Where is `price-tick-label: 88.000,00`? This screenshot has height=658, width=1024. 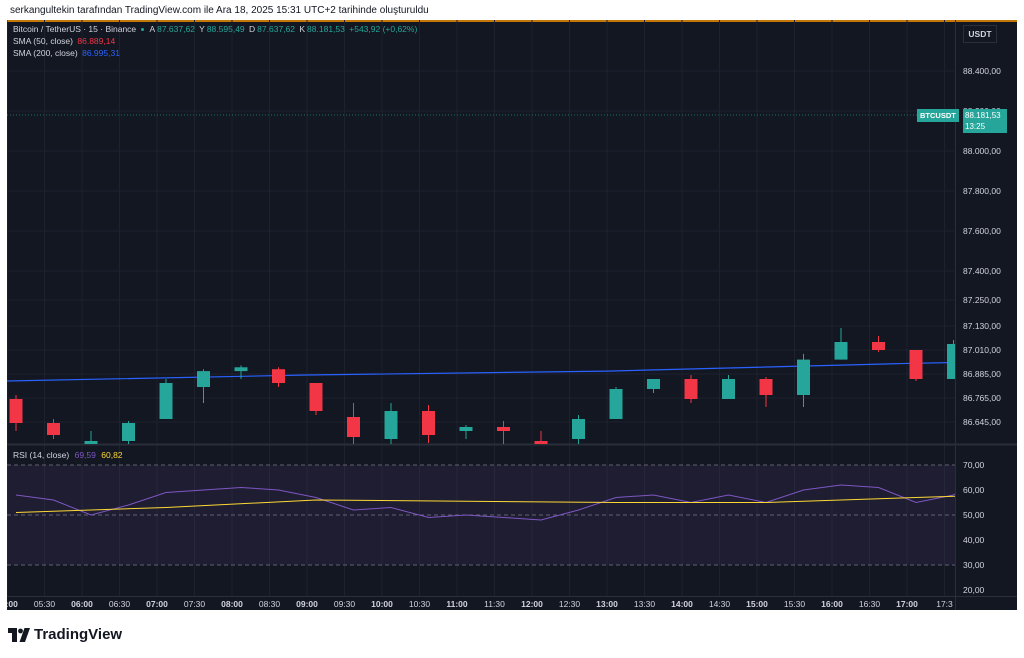 price-tick-label: 88.000,00 is located at coordinates (982, 151).